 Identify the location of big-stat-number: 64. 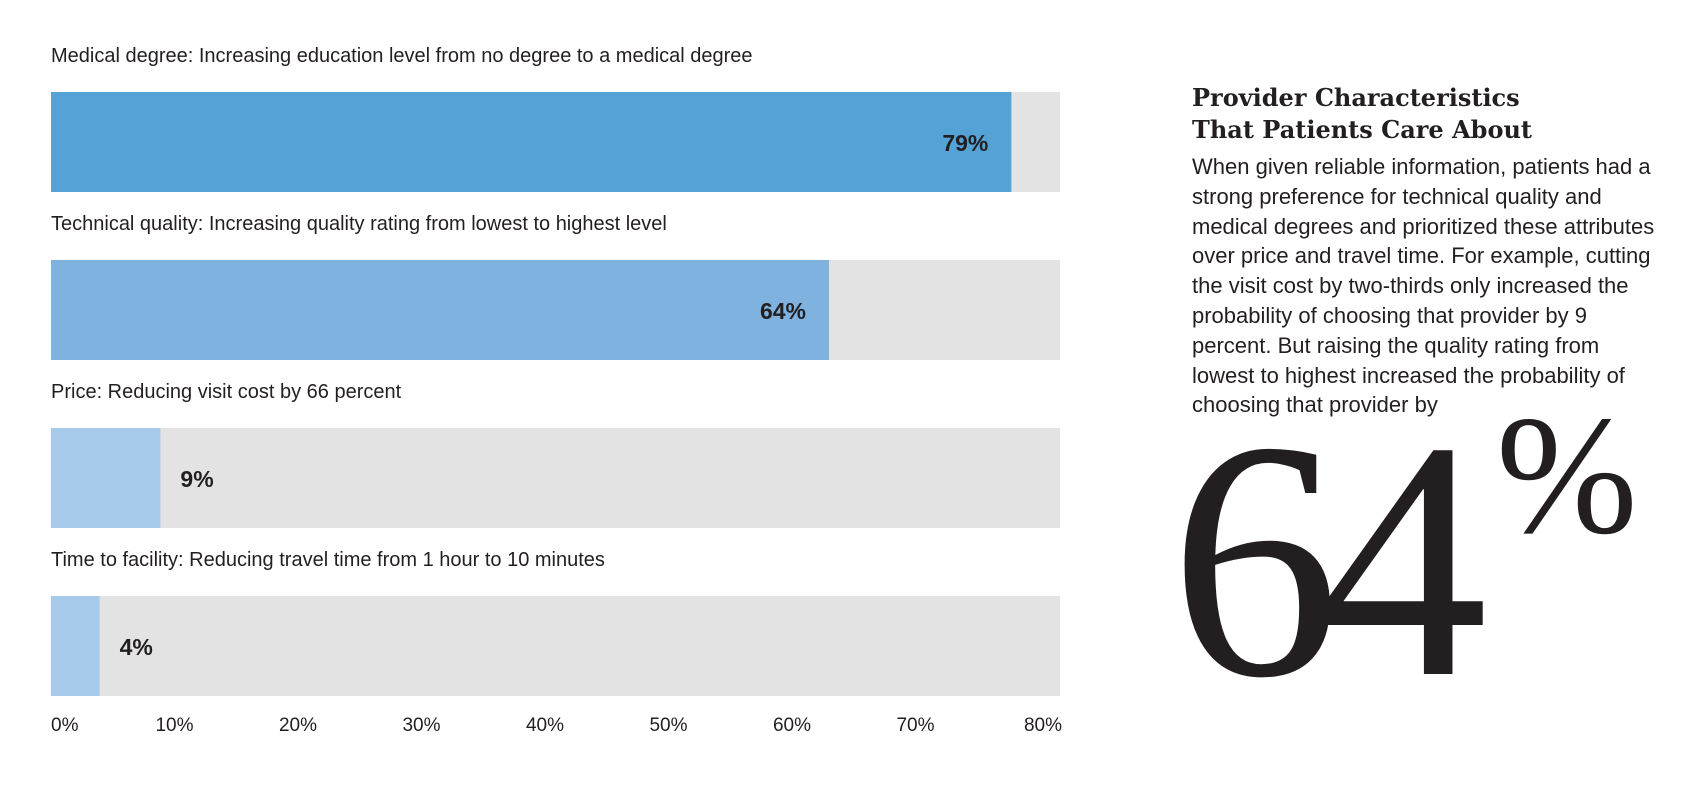
(1329, 559).